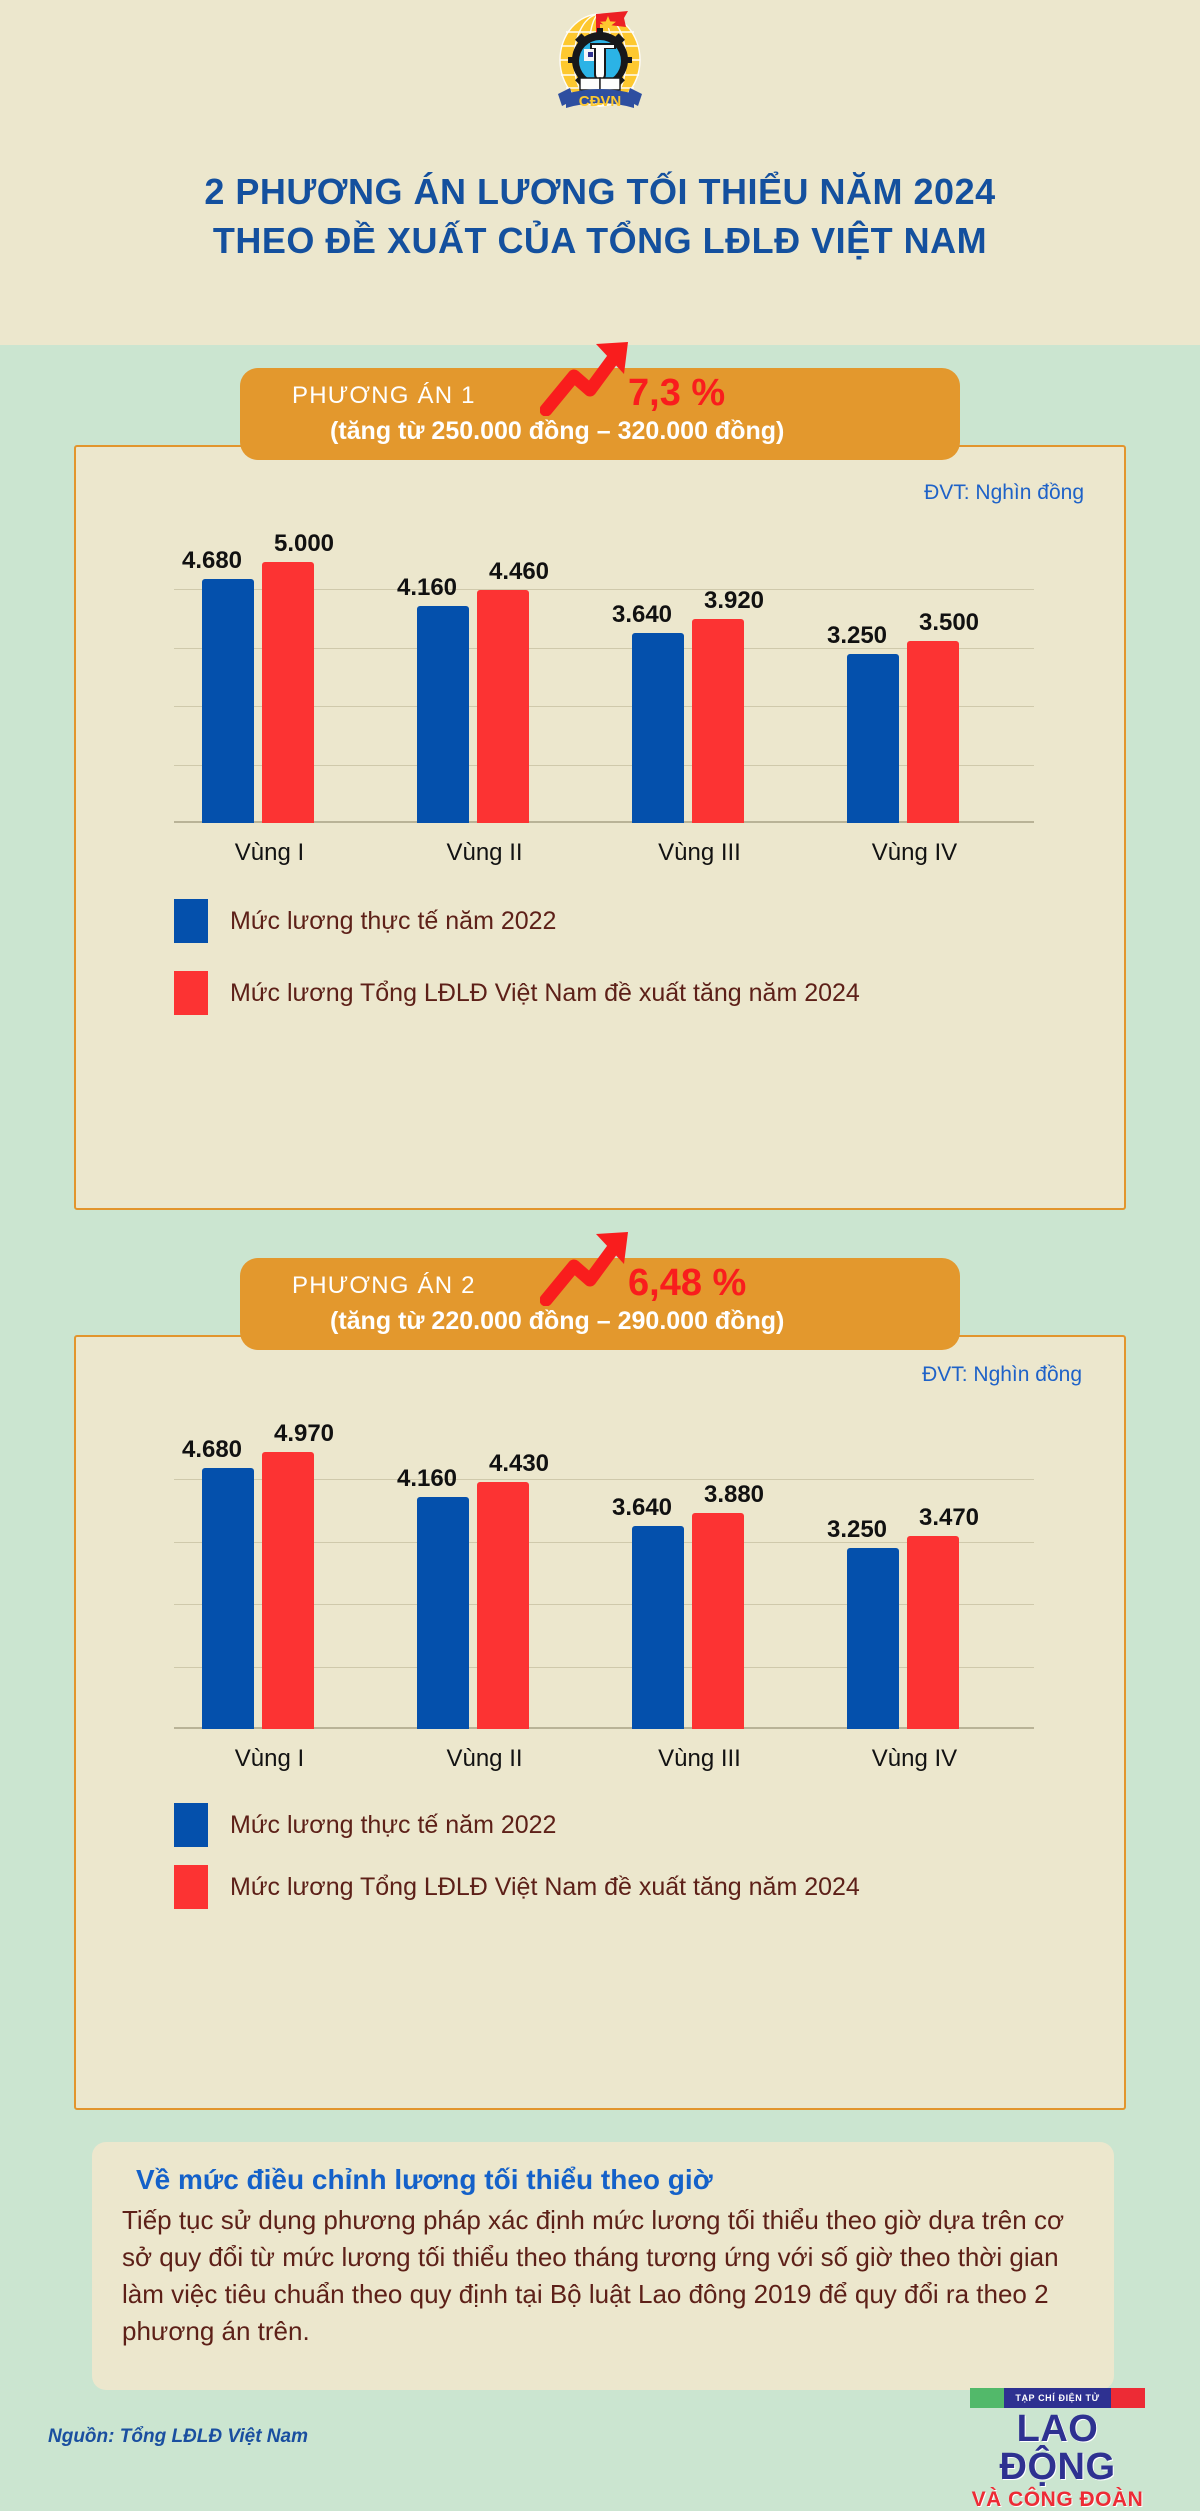 The height and width of the screenshot is (2511, 1200). I want to click on brand-strip-label: TẠP CHÍ ĐIỆN TỬ, so click(1057, 2398).